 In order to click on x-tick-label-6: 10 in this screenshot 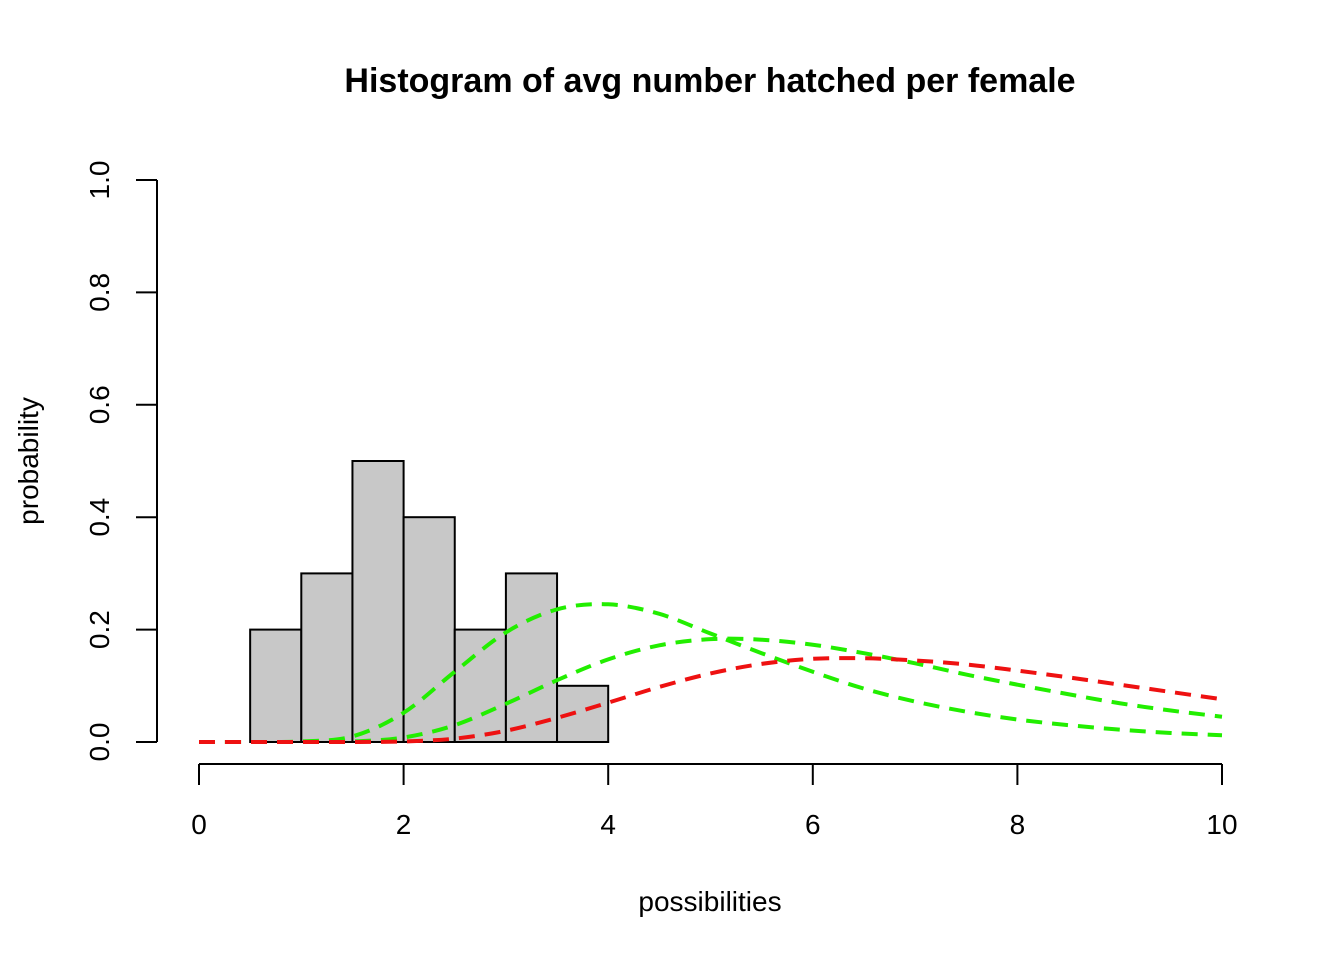, I will do `click(1221, 824)`.